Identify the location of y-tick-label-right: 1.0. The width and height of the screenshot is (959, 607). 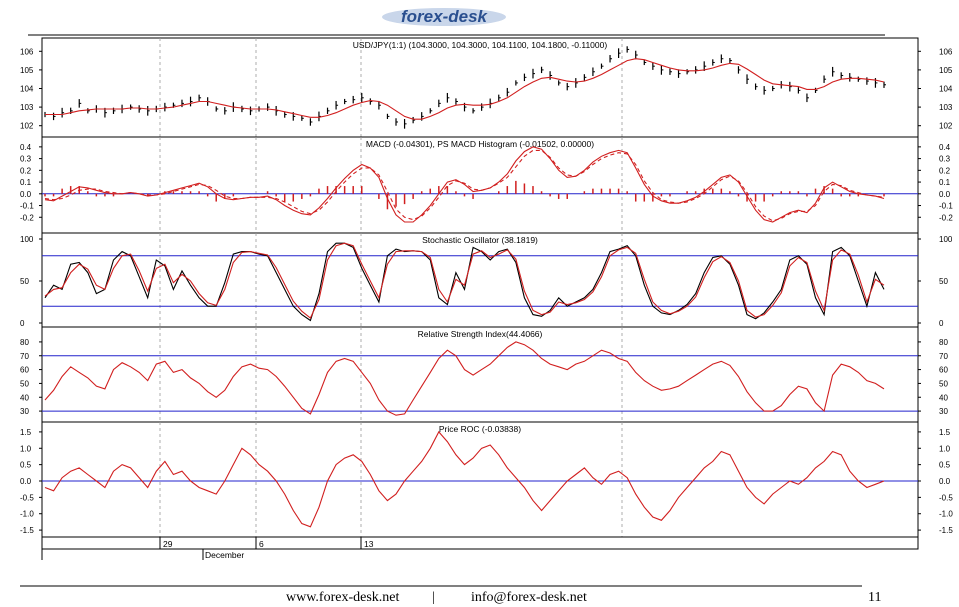
(945, 448).